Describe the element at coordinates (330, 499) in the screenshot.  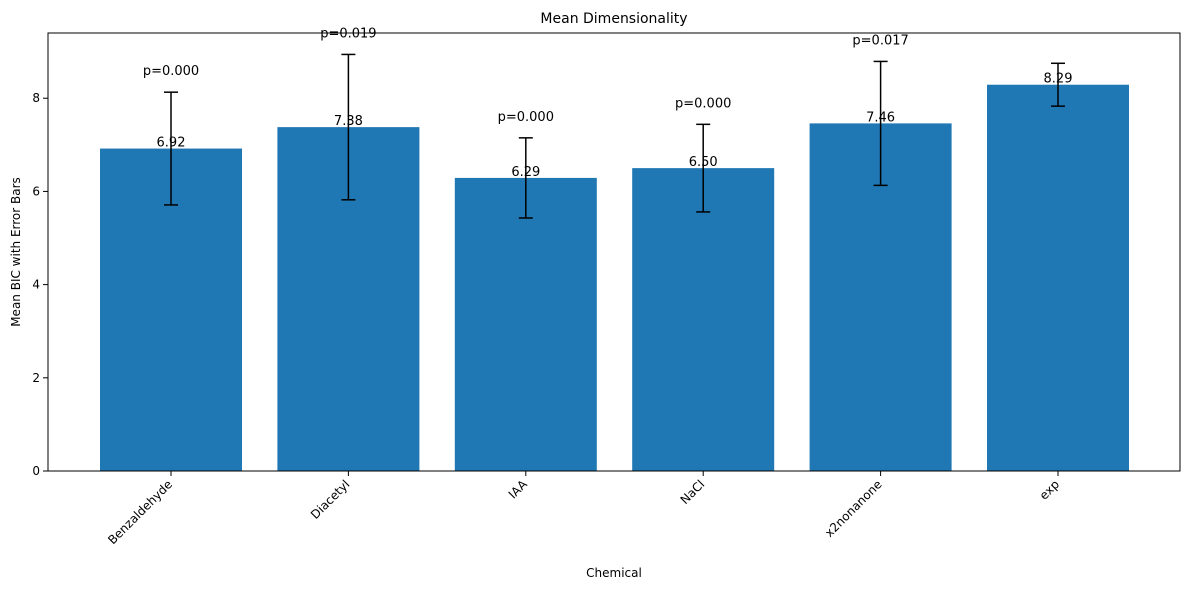
I see `x-tick-label: Diacetyl` at that location.